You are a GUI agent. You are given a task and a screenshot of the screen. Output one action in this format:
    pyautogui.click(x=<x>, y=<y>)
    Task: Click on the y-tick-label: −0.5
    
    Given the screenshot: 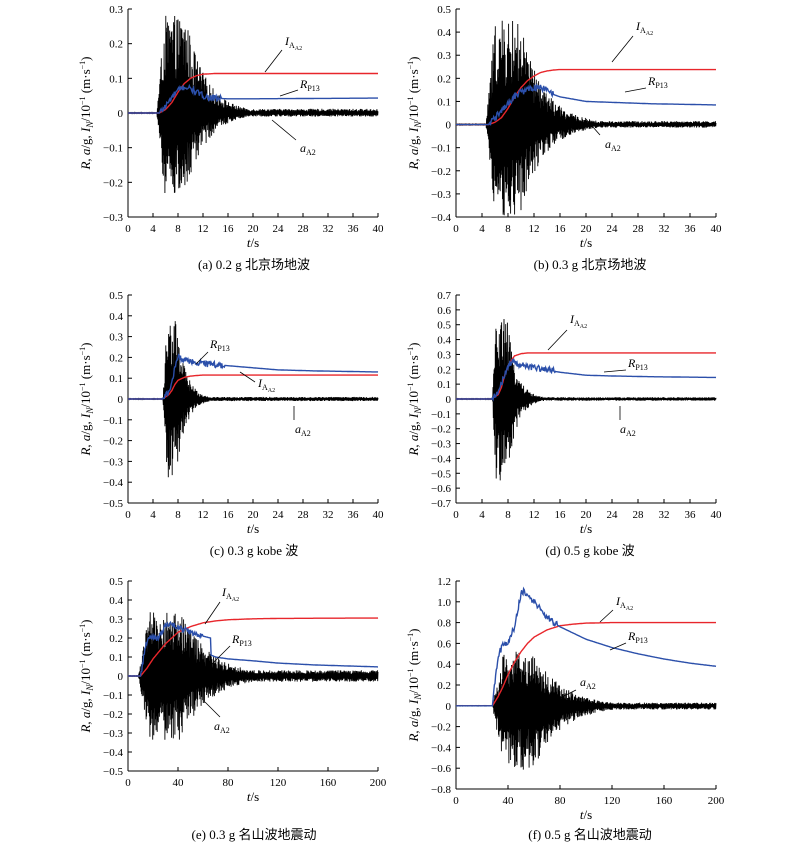 What is the action you would take?
    pyautogui.click(x=441, y=474)
    